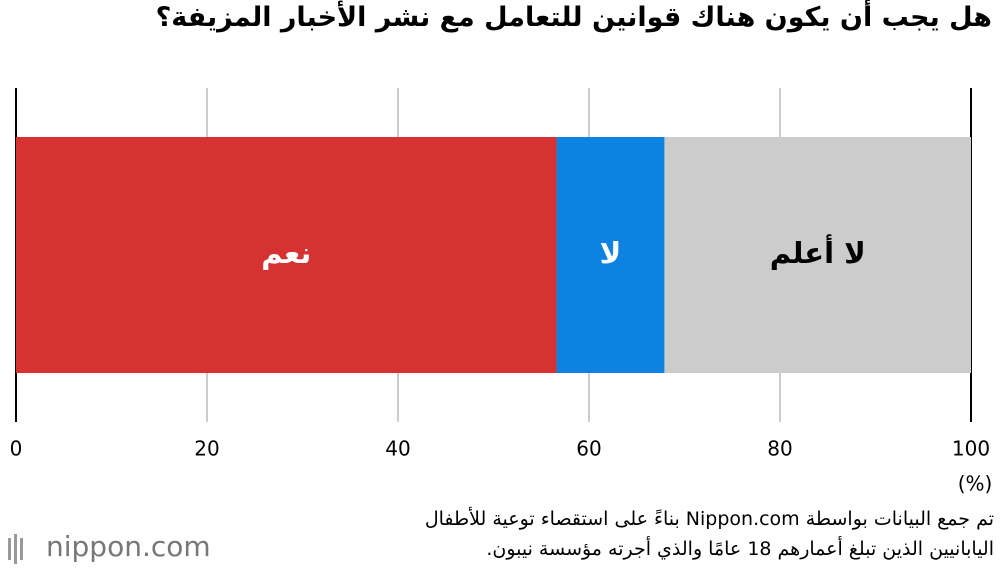 The width and height of the screenshot is (1000, 570). Describe the element at coordinates (975, 484) in the screenshot. I see `unit-label: (%)` at that location.